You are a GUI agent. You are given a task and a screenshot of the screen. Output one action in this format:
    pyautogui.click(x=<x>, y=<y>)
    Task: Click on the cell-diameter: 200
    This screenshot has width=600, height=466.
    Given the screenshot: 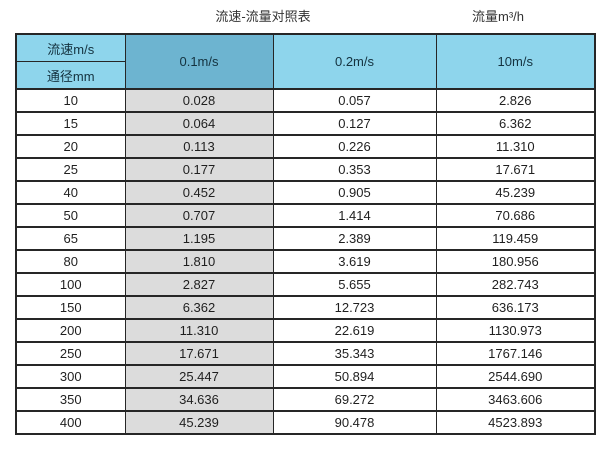 What is the action you would take?
    pyautogui.click(x=70, y=330)
    